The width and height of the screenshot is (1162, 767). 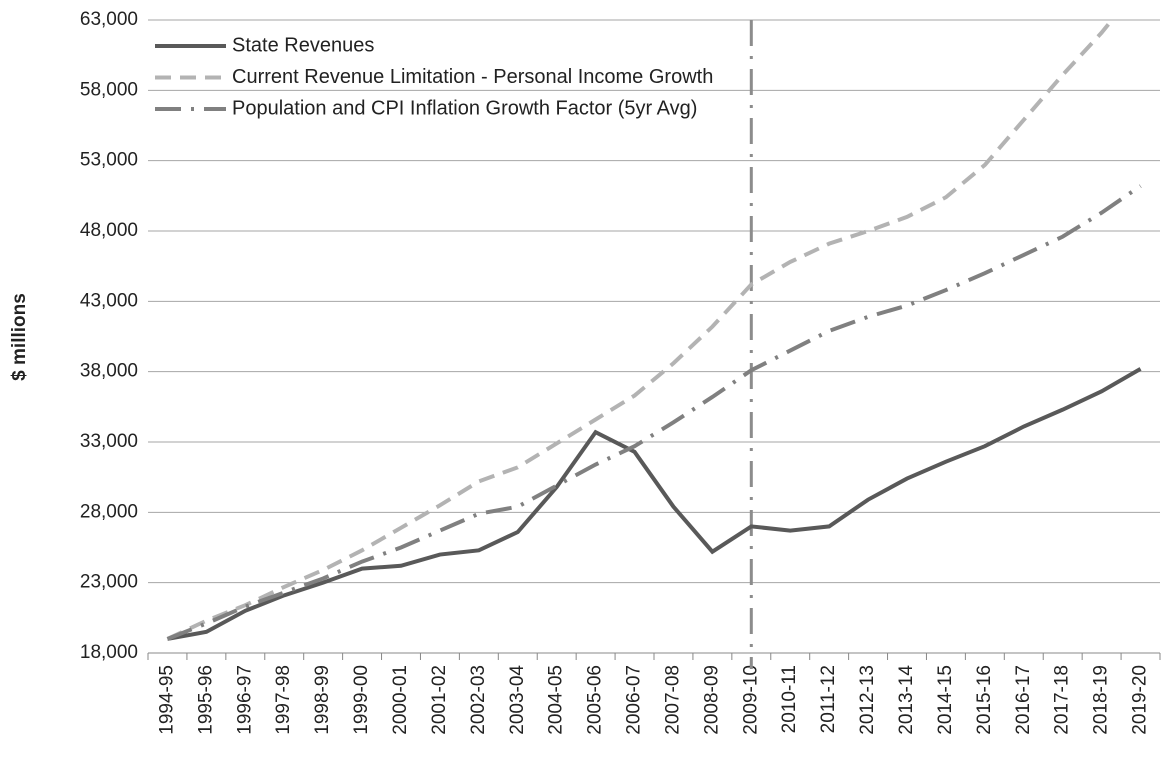 I want to click on x-tick-label: 2017-18, so click(x=1062, y=700).